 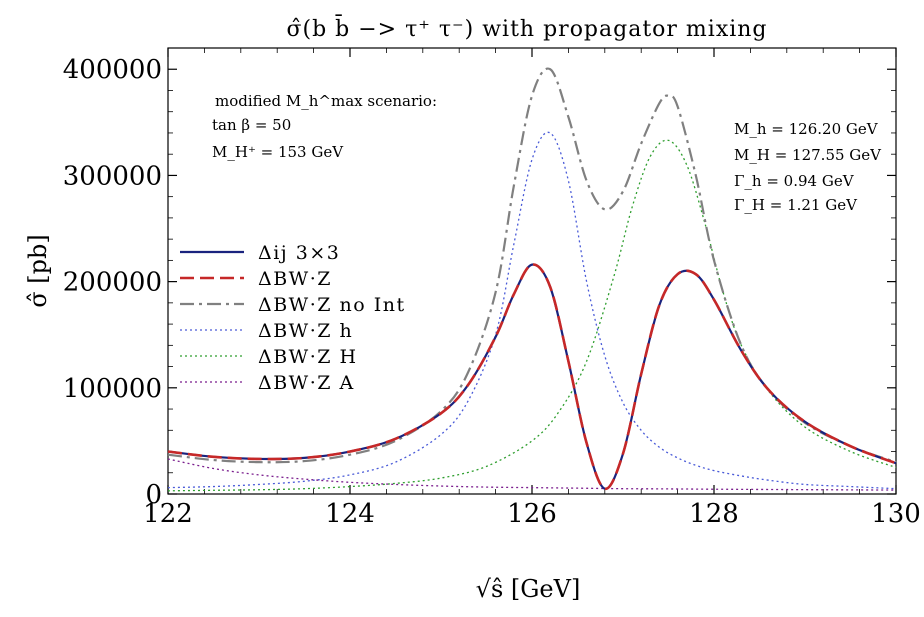 What do you see at coordinates (350, 514) in the screenshot?
I see `x-tick-label: 124` at bounding box center [350, 514].